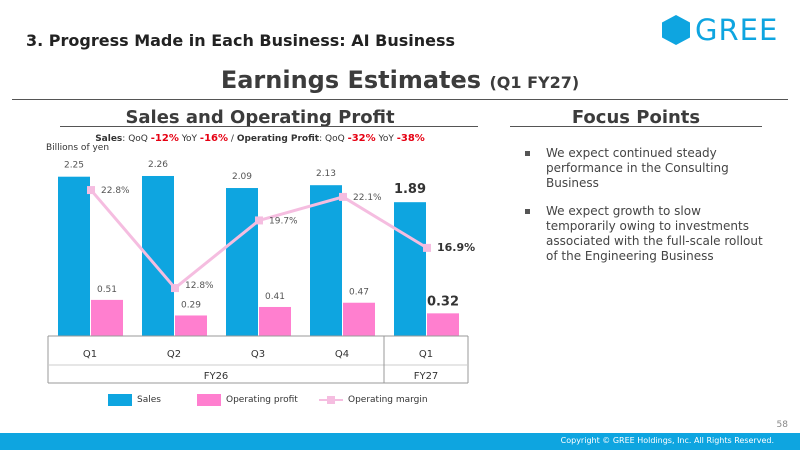 Image resolution: width=800 pixels, height=450 pixels. Describe the element at coordinates (174, 354) in the screenshot. I see `x-tick-label: Q2` at that location.